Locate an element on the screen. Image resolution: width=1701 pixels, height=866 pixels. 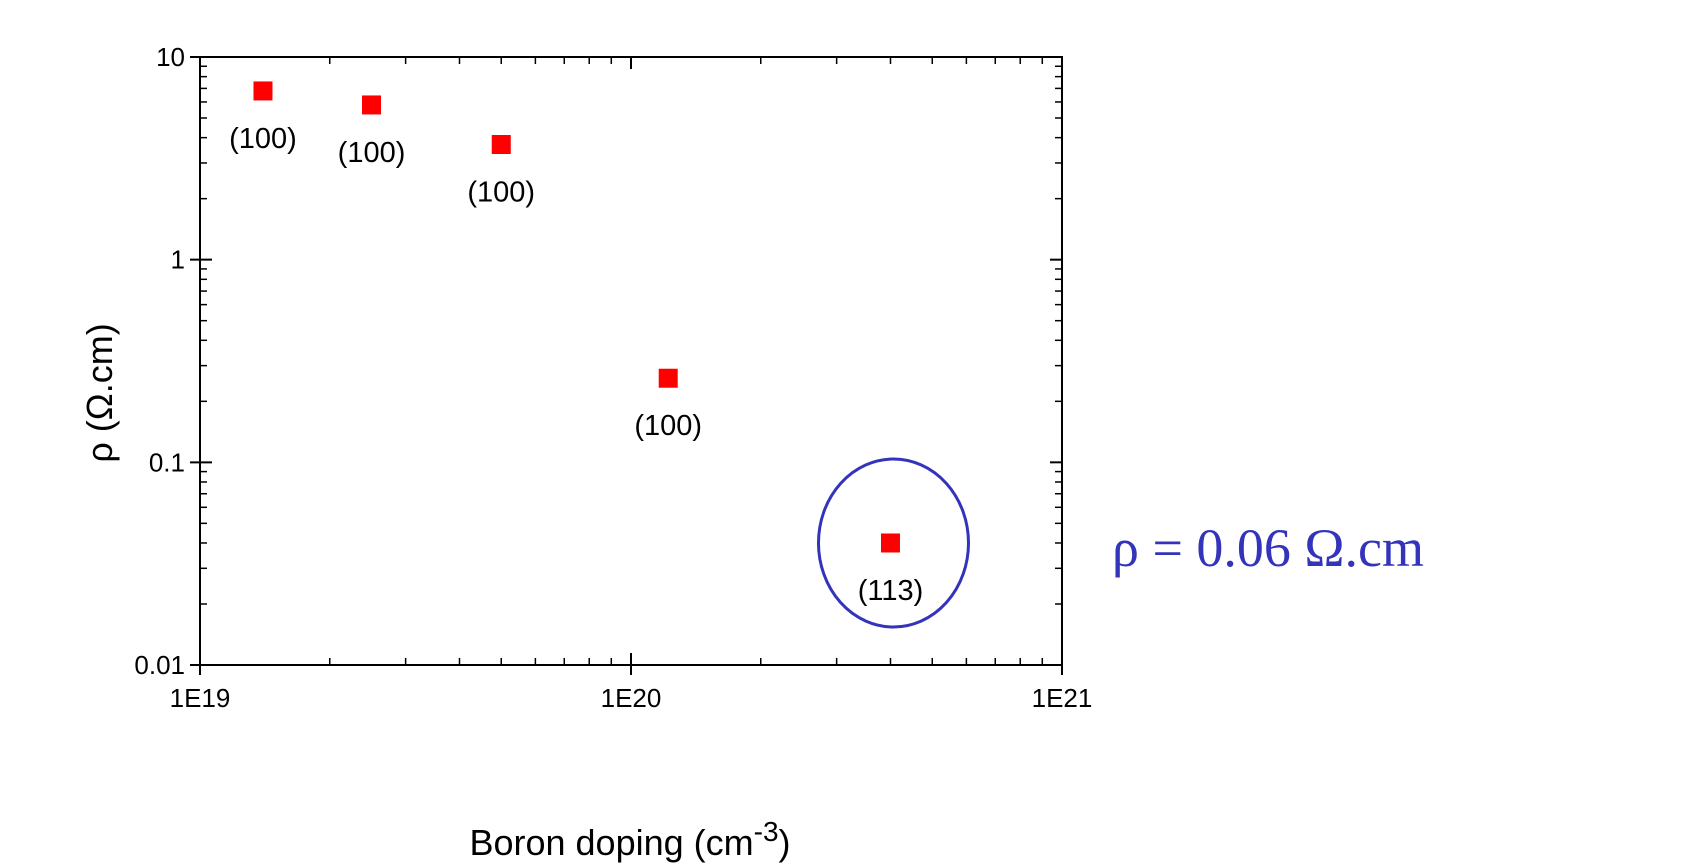
point-label: (113) is located at coordinates (891, 591).